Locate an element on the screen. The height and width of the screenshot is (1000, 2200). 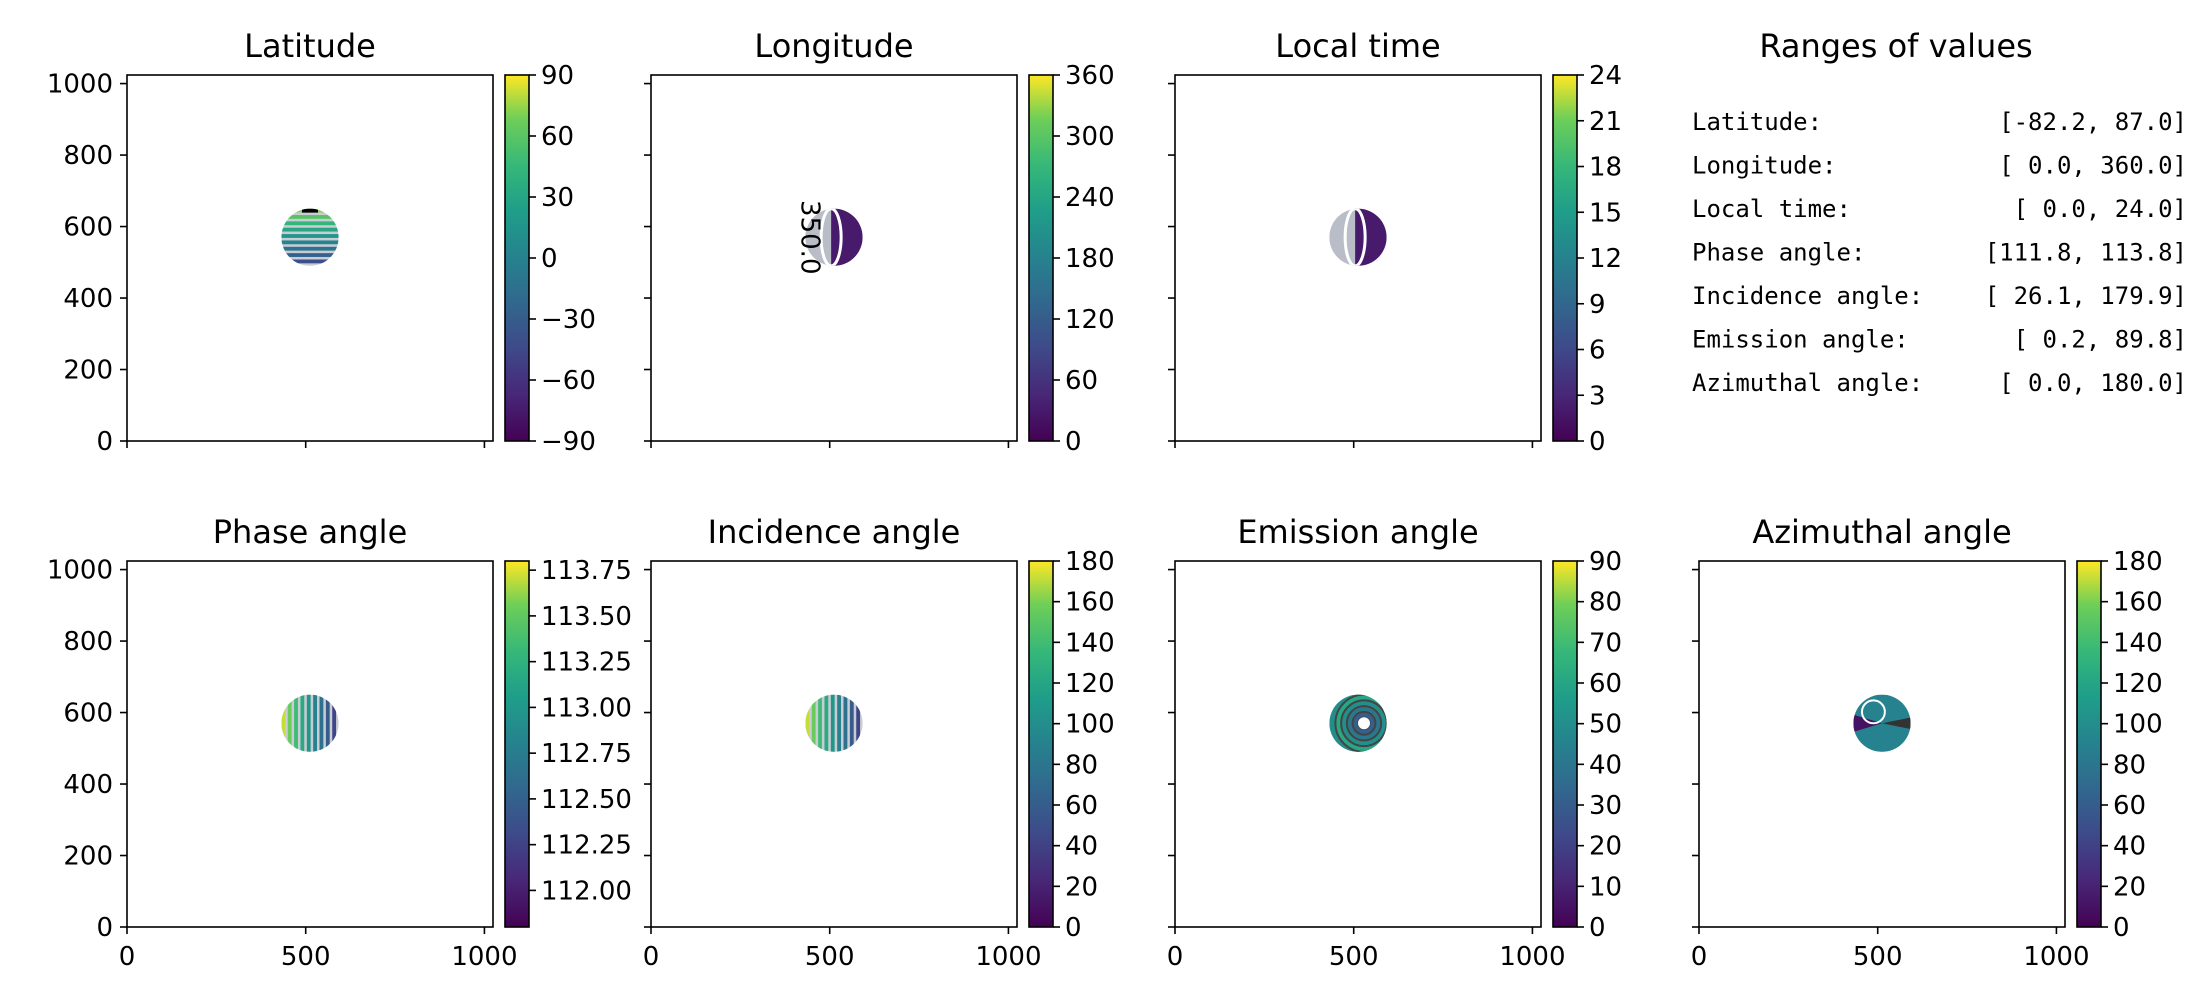
table-row: Local time: [ 0.0, 24.0] is located at coordinates (1939, 209).